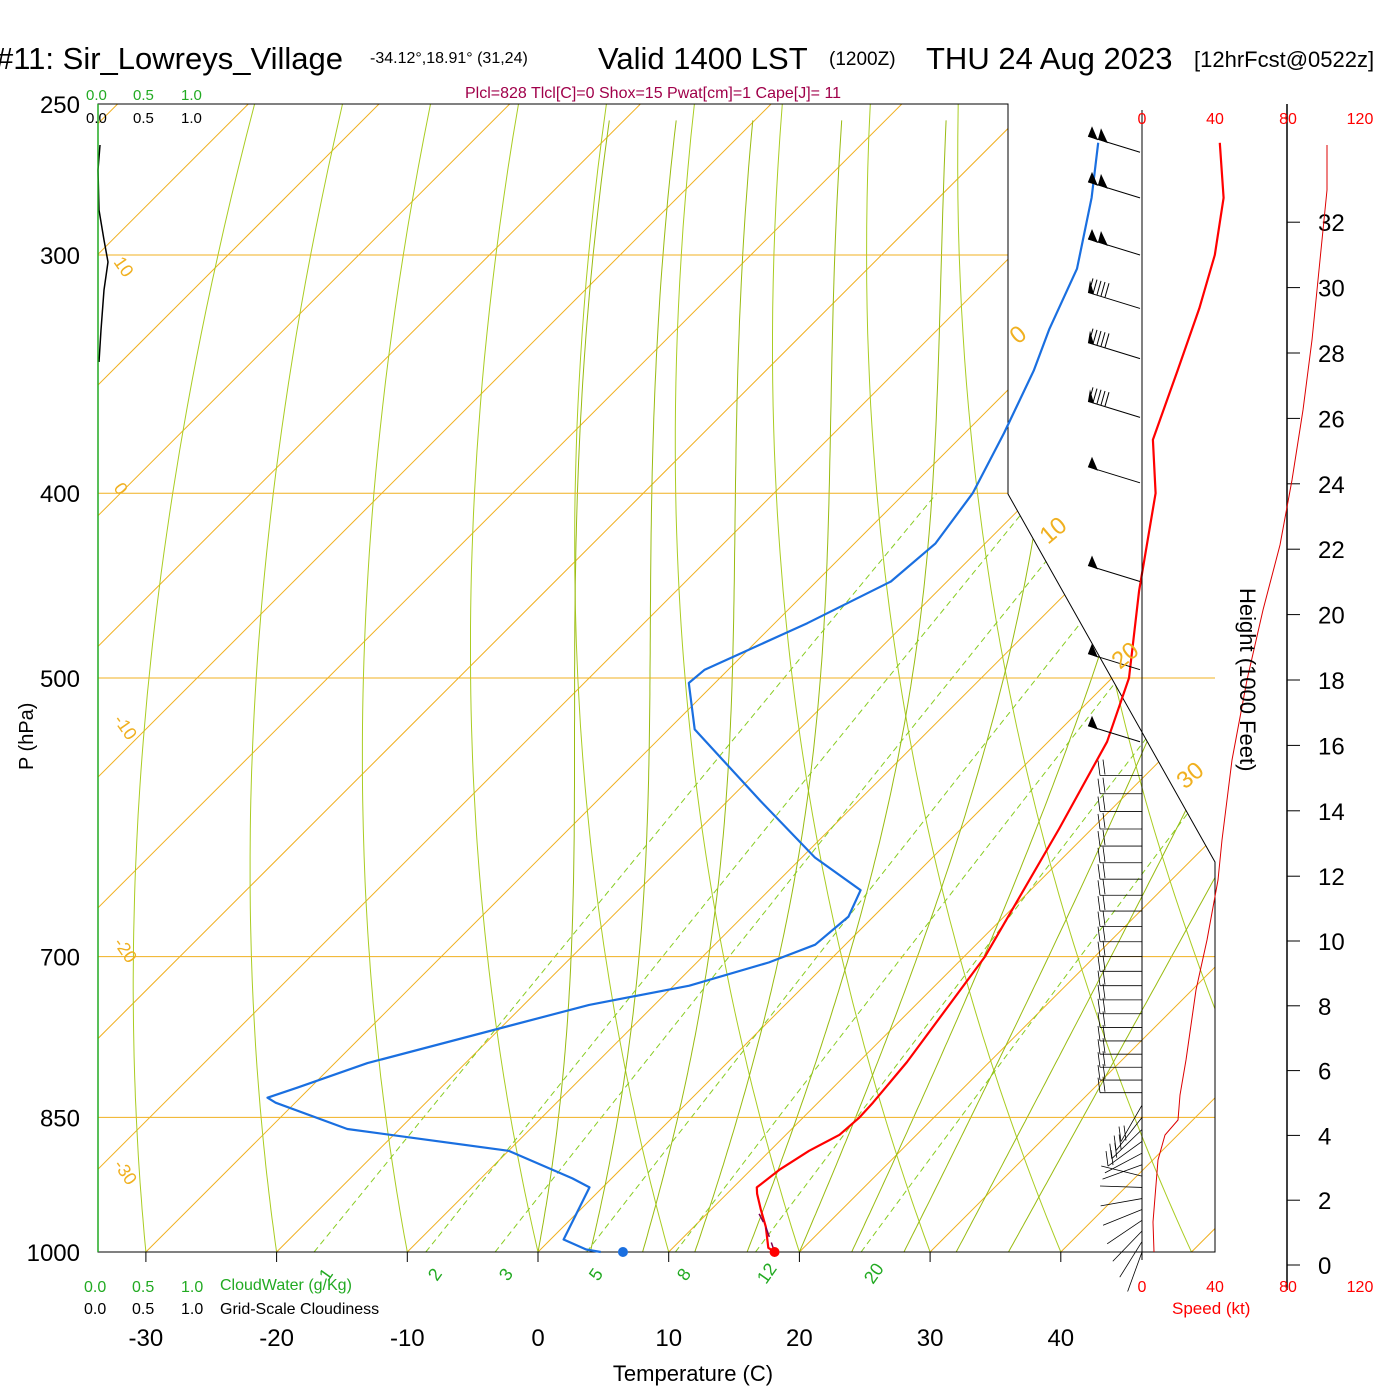  Describe the element at coordinates (1324, 1072) in the screenshot. I see `height-tick-6: 6` at that location.